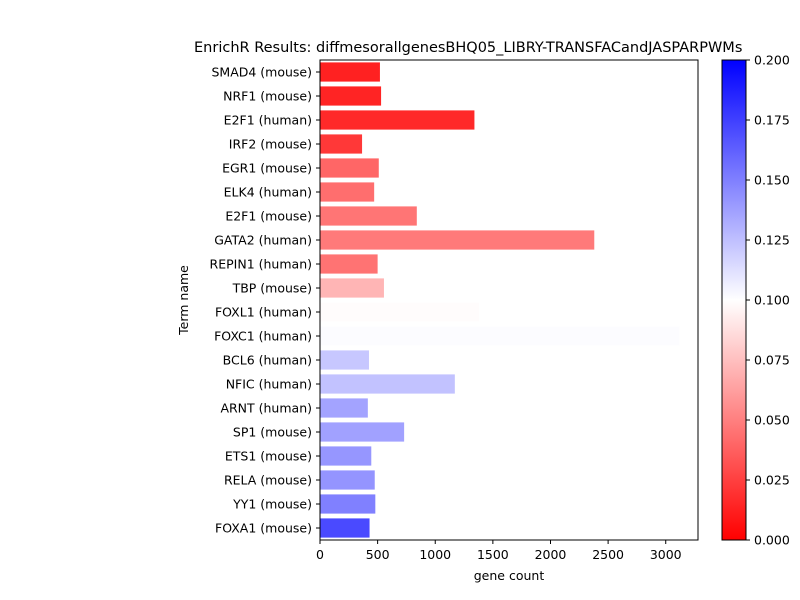  I want to click on y-tick-label: NRF1 (mouse), so click(267, 96).